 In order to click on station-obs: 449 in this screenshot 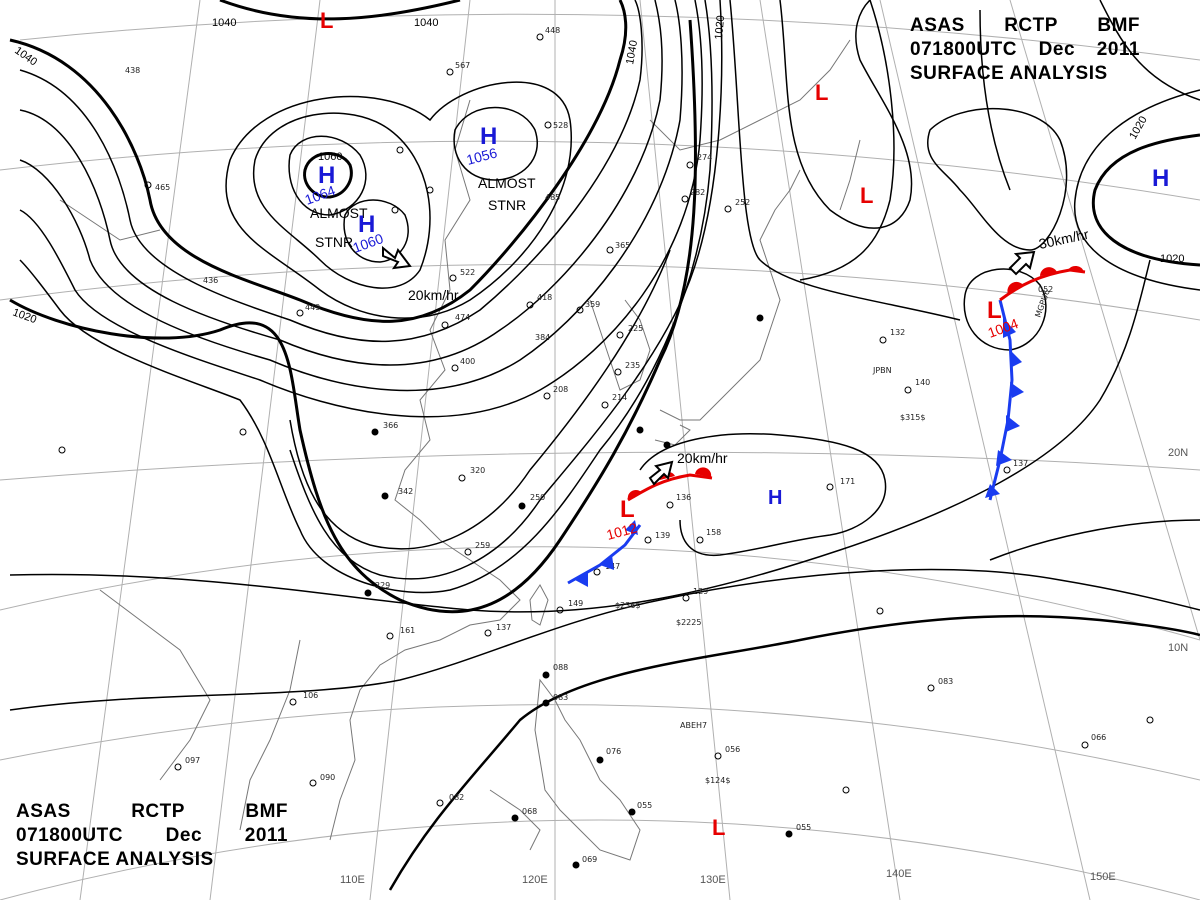, I will do `click(312, 307)`.